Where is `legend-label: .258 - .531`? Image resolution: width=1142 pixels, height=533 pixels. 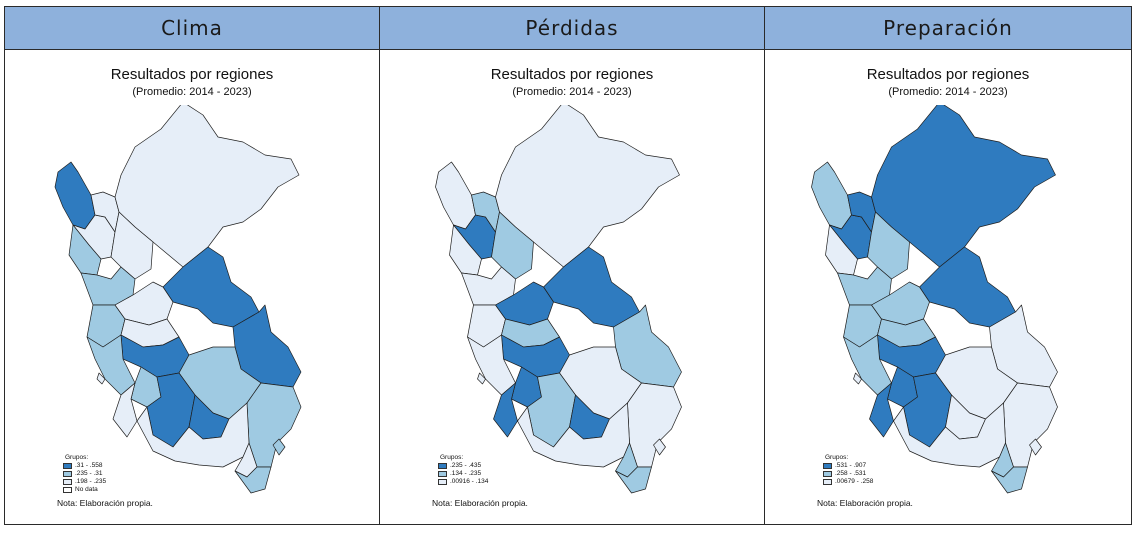 legend-label: .258 - .531 is located at coordinates (851, 473).